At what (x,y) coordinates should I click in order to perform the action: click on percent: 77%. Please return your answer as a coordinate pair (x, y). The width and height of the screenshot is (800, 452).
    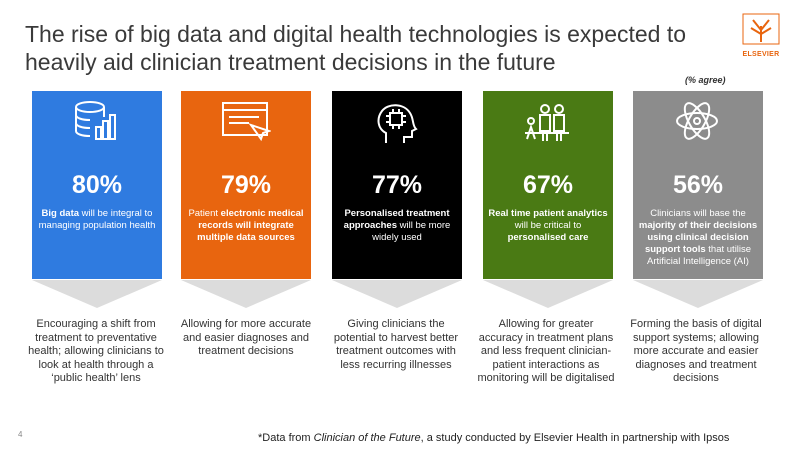
    Looking at the image, I should click on (397, 185).